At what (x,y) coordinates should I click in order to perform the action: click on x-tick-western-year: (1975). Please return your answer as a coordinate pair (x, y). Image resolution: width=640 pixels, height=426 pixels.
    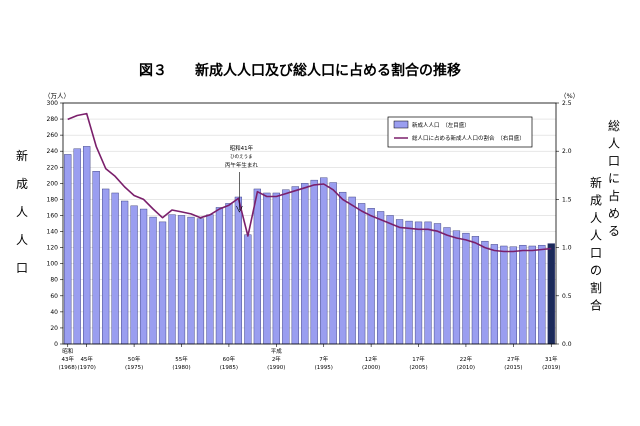
    Looking at the image, I should click on (134, 368).